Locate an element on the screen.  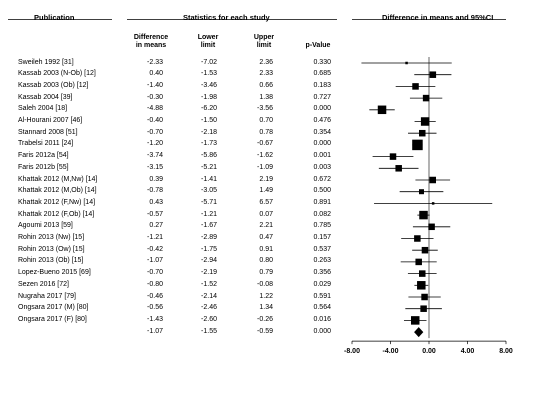
col-lower-line1: Lower is located at coordinates (208, 37).